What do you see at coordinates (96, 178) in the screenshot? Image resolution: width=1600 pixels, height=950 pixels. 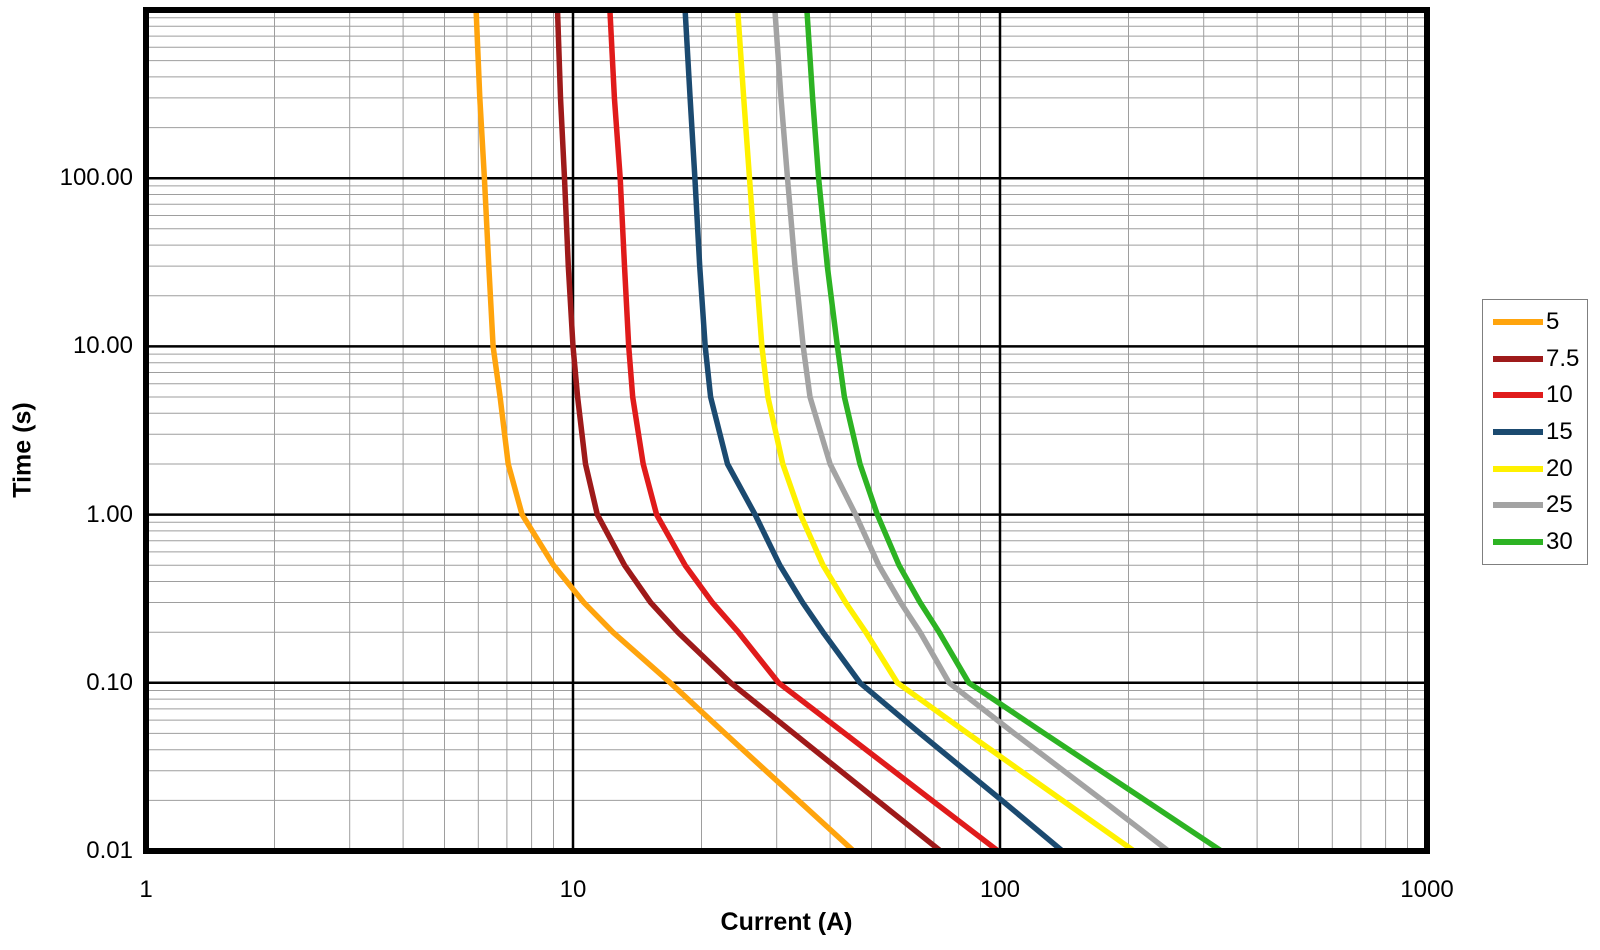 I see `y-tick-label: 100.00` at bounding box center [96, 178].